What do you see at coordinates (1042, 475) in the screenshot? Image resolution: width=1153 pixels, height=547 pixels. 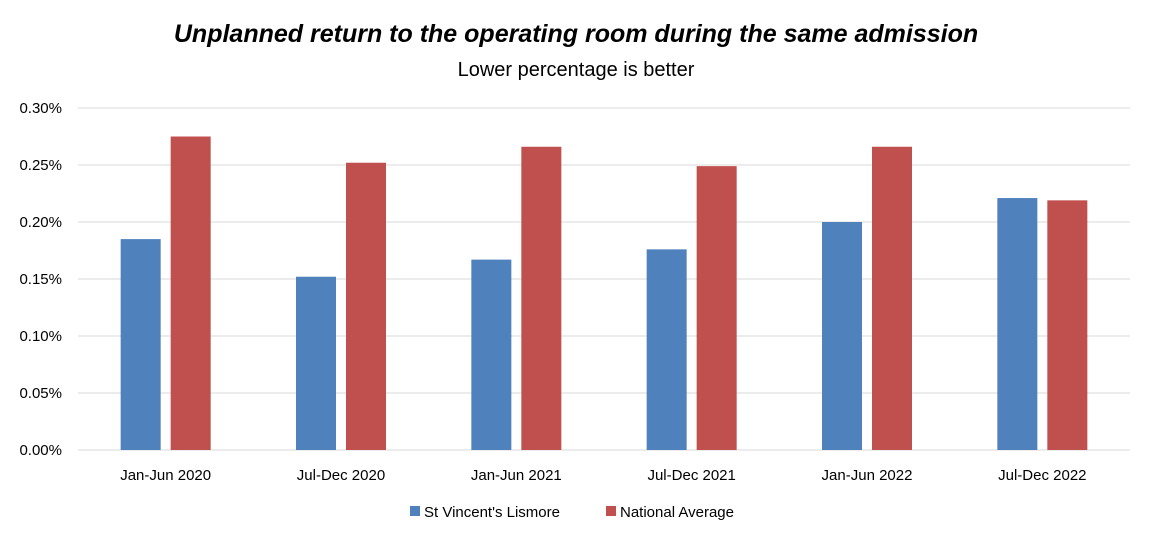 I see `x-tick-label: Jul-Dec 2022` at bounding box center [1042, 475].